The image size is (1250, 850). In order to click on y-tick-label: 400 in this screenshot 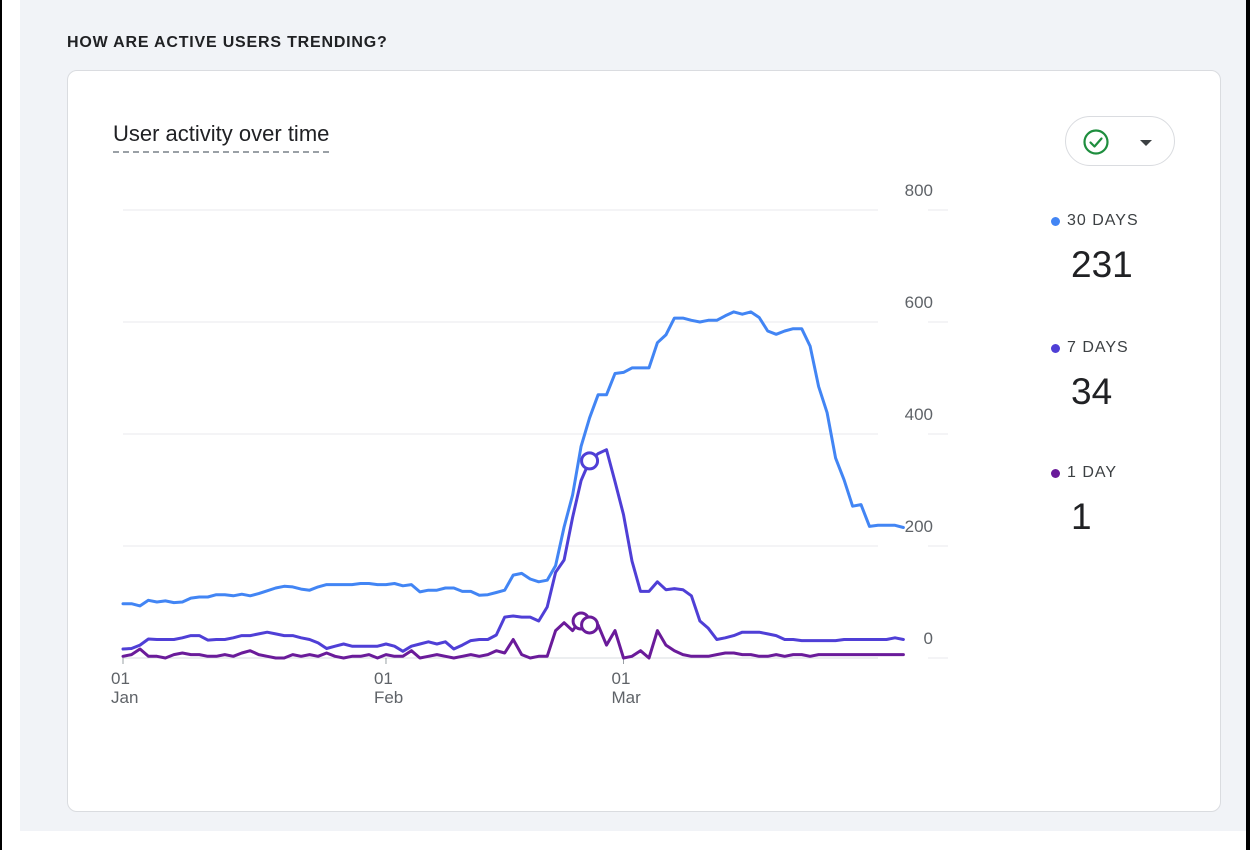, I will do `click(919, 414)`.